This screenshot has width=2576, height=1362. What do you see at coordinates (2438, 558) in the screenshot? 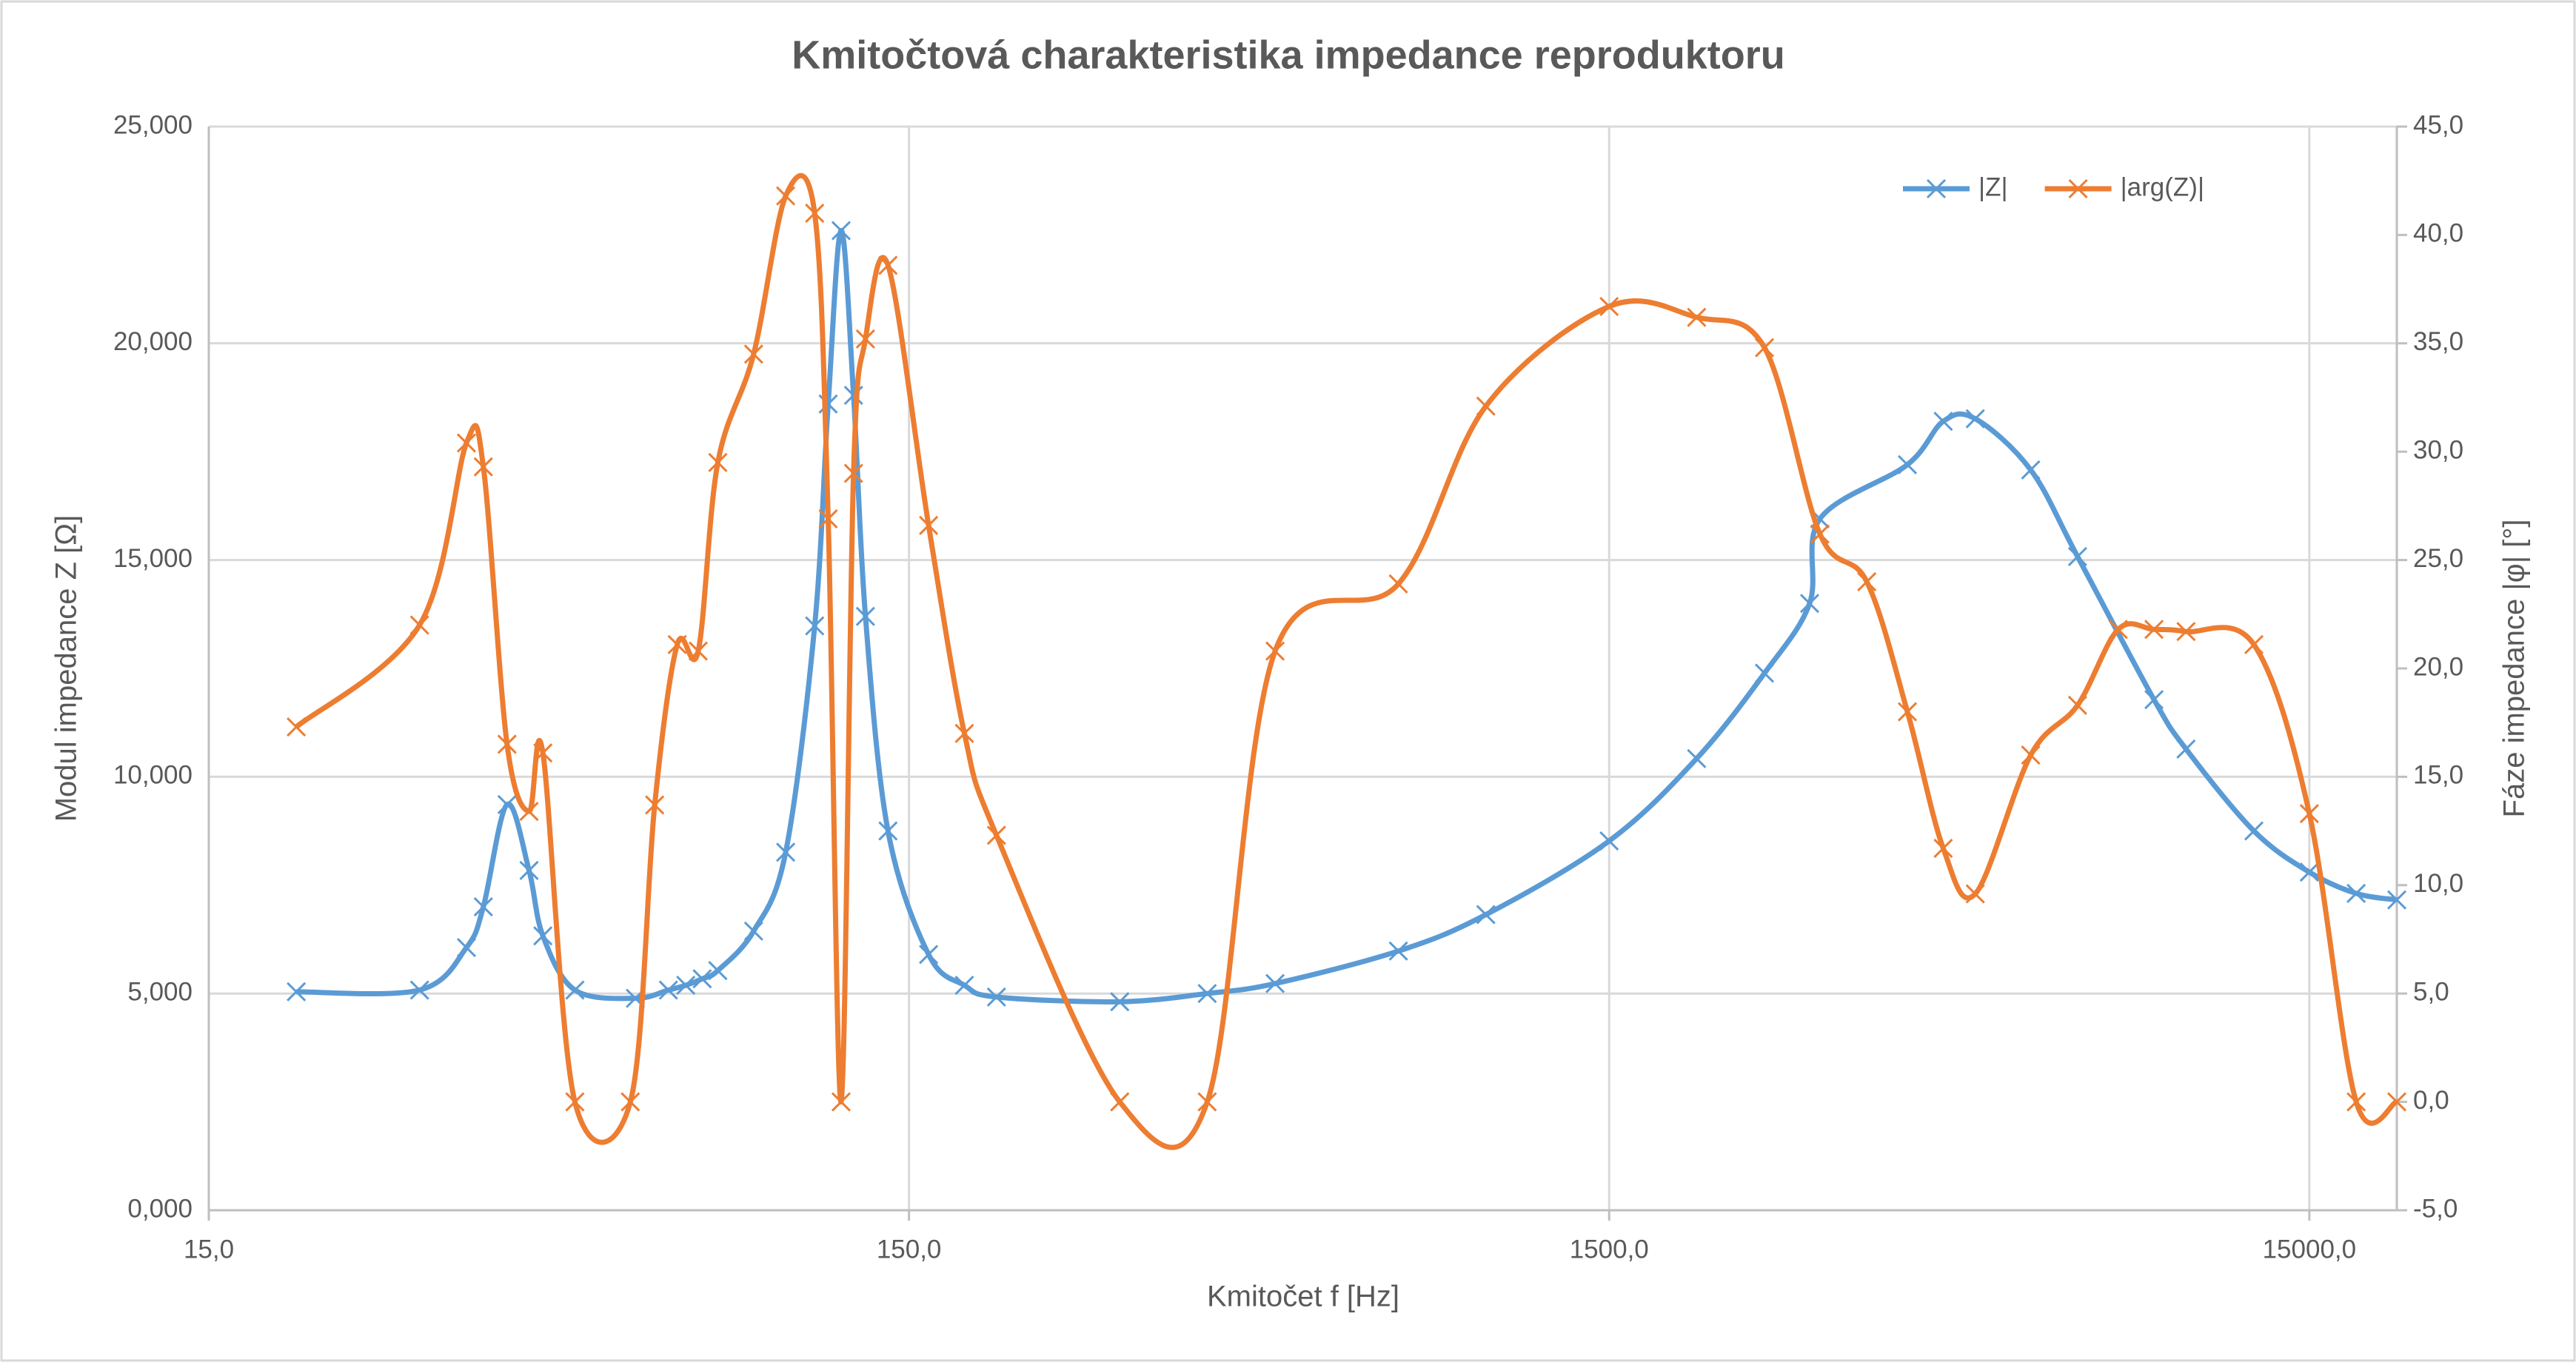
I see `y2-tick-label: 25,0` at bounding box center [2438, 558].